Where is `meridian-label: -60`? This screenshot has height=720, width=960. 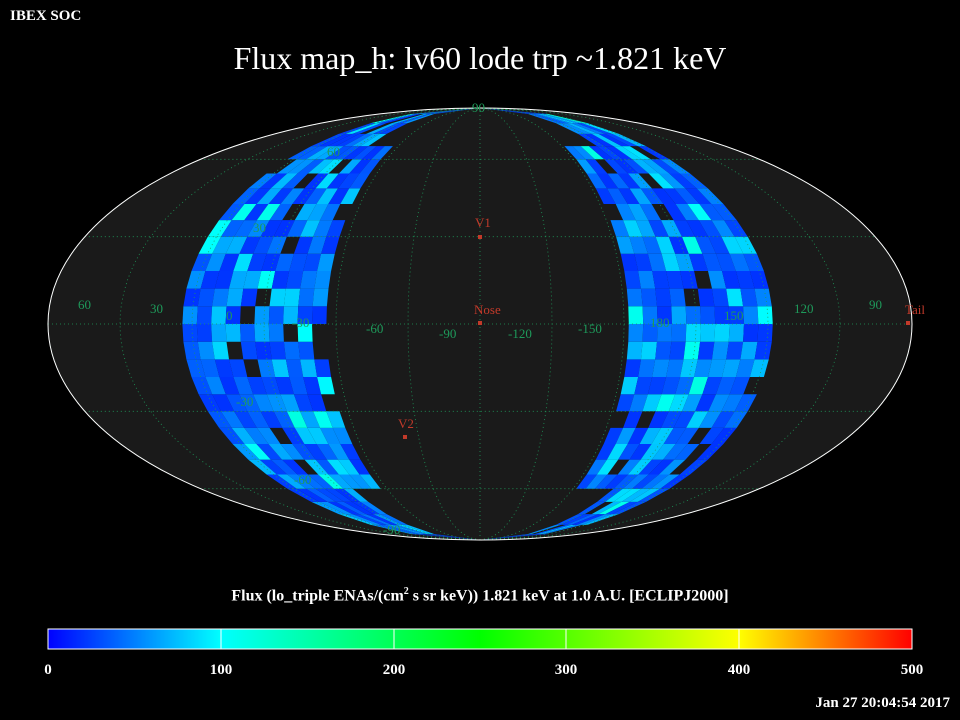 meridian-label: -60 is located at coordinates (374, 328).